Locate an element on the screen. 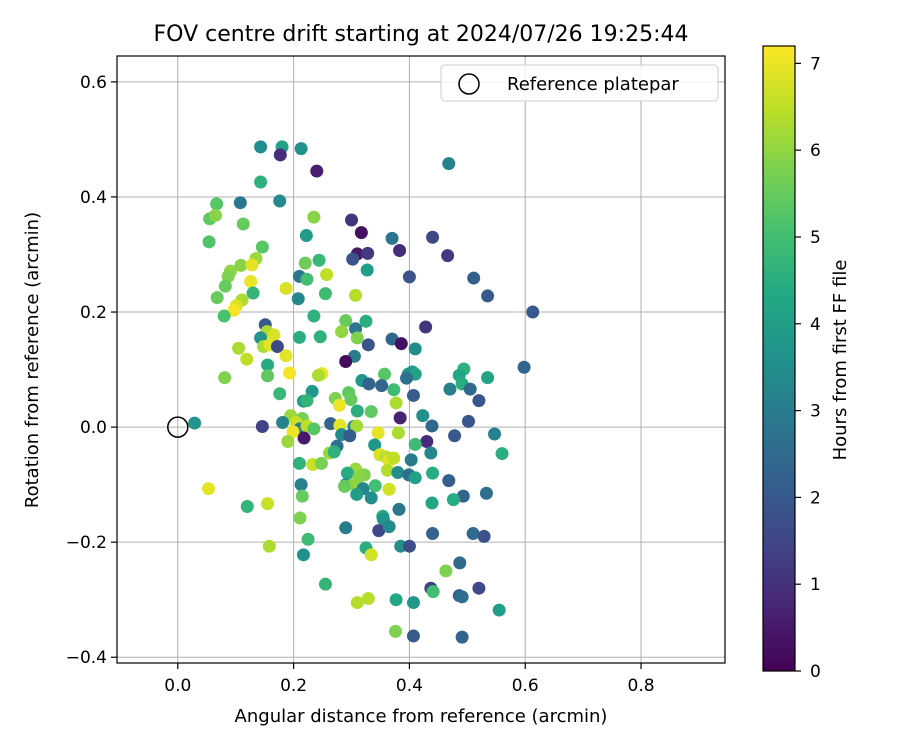 This screenshot has height=750, width=900. colorbar-ticks: 0 1 2 3 4 5 6 7 is located at coordinates (808, 368).